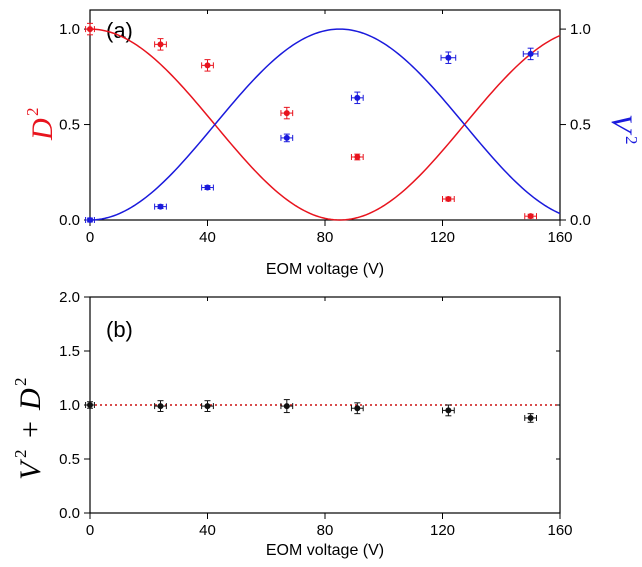 The image size is (642, 567). What do you see at coordinates (580, 29) in the screenshot?
I see `y-tick-label-right: 1.0` at bounding box center [580, 29].